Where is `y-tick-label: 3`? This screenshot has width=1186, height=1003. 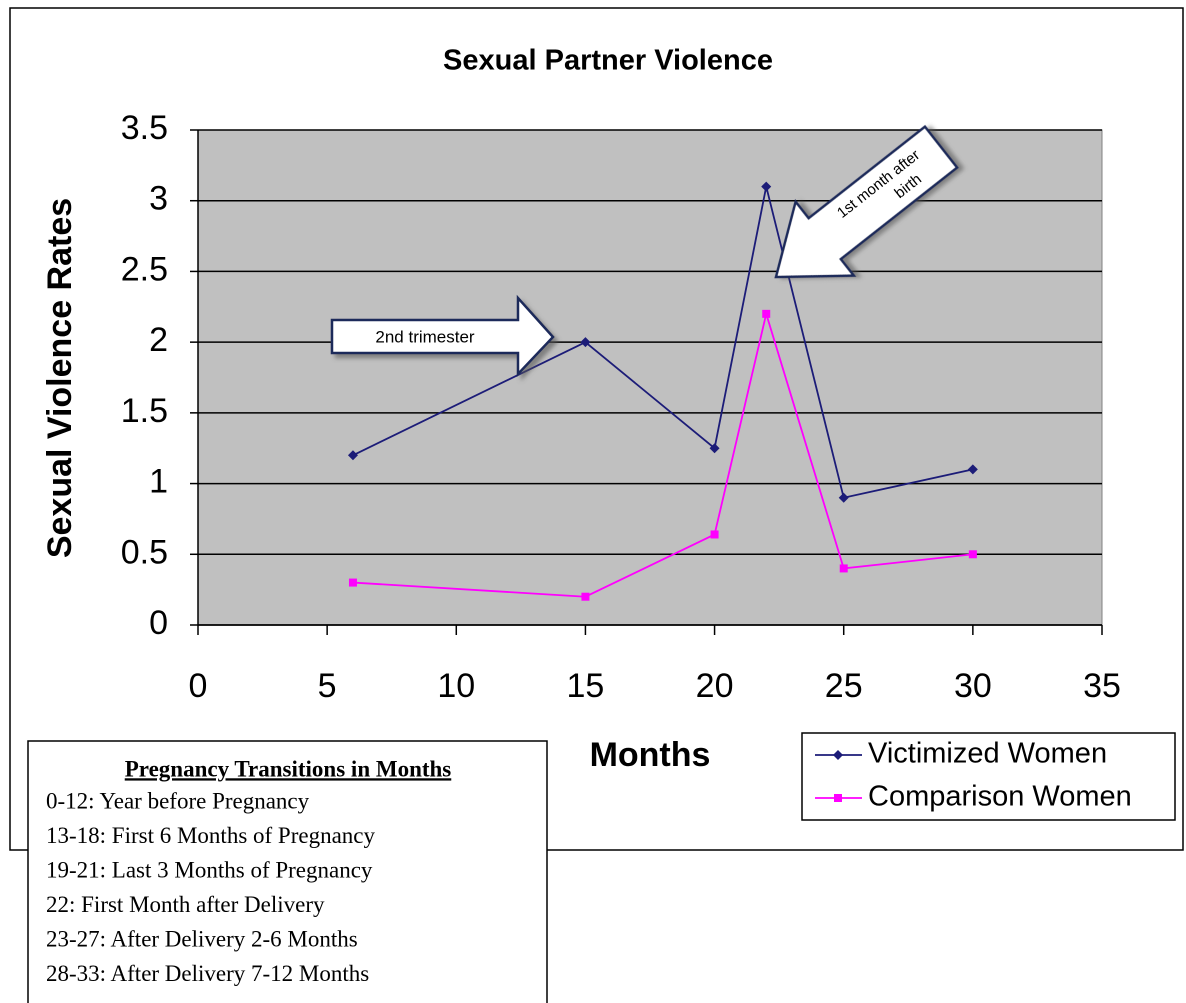 y-tick-label: 3 is located at coordinates (158, 199).